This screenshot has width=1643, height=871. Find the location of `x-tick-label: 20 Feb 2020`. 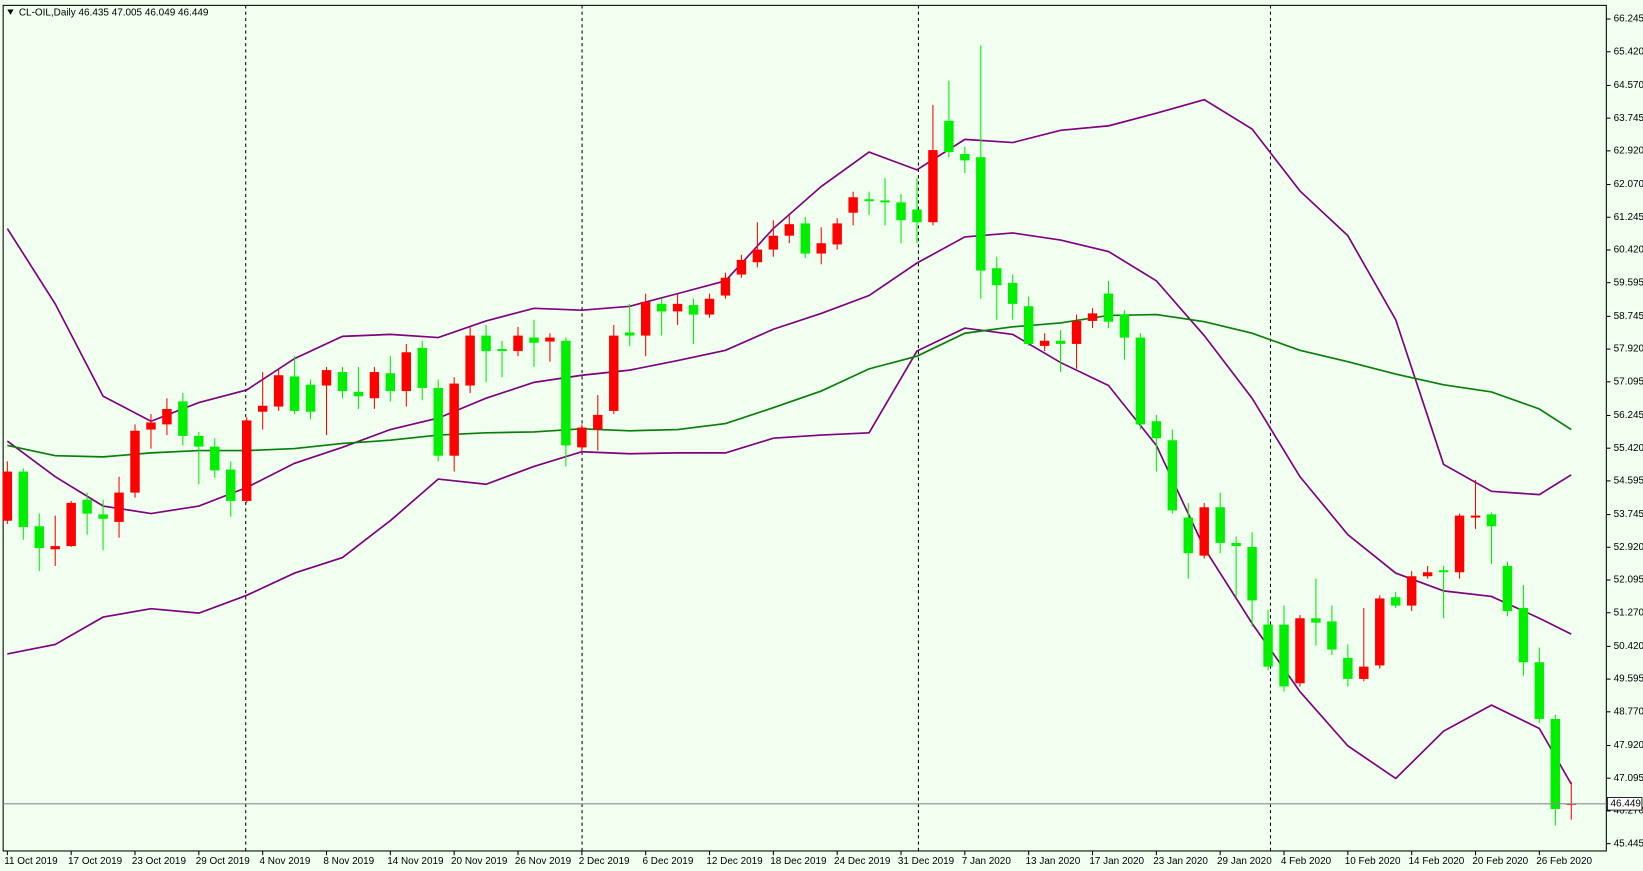

x-tick-label: 20 Feb 2020 is located at coordinates (1500, 861).